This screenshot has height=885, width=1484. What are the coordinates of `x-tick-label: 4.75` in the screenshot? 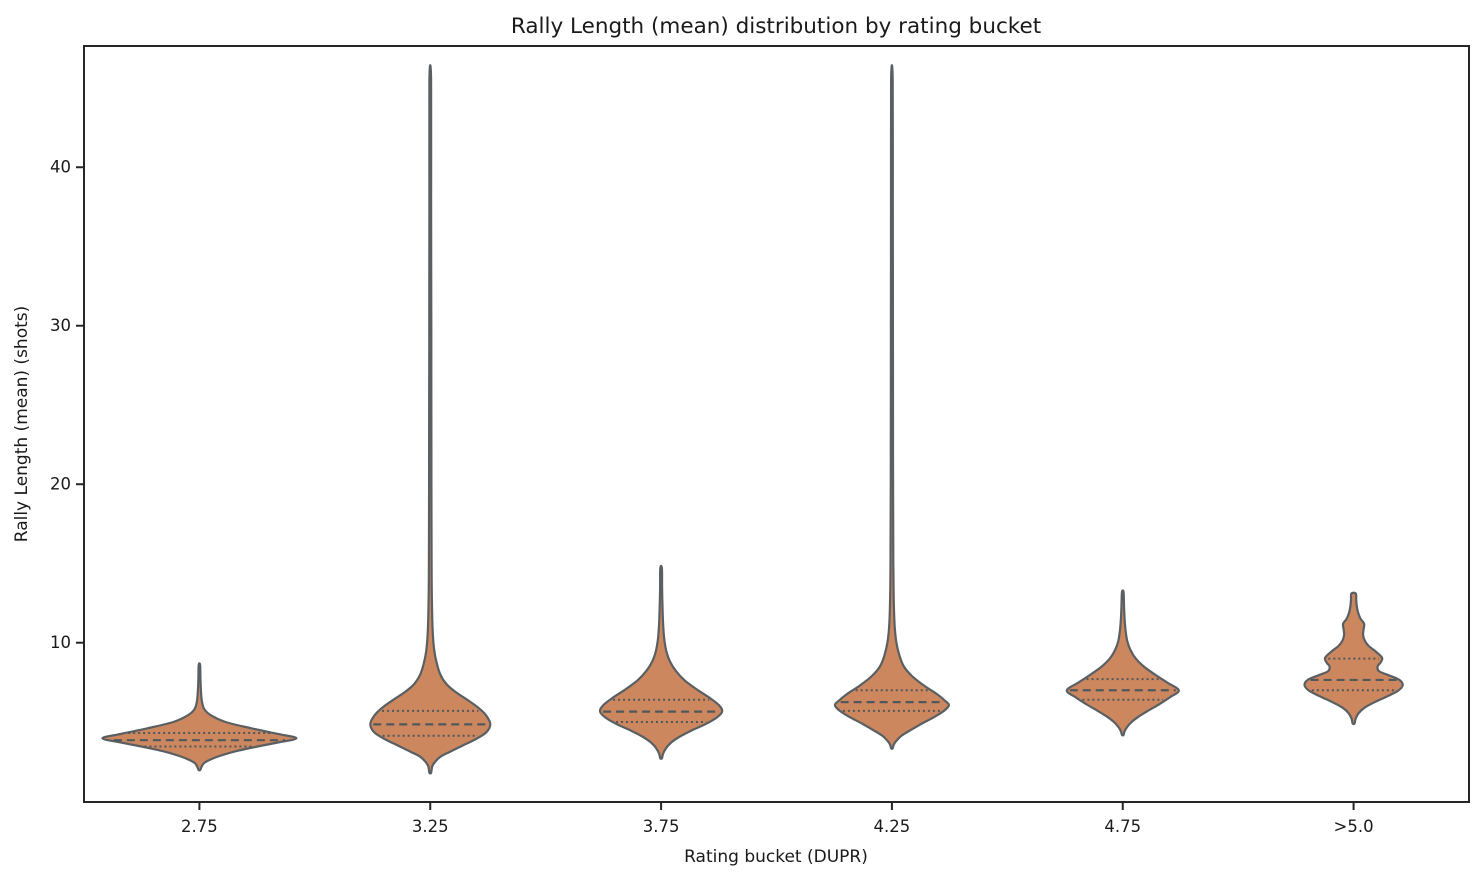 It's located at (1122, 826).